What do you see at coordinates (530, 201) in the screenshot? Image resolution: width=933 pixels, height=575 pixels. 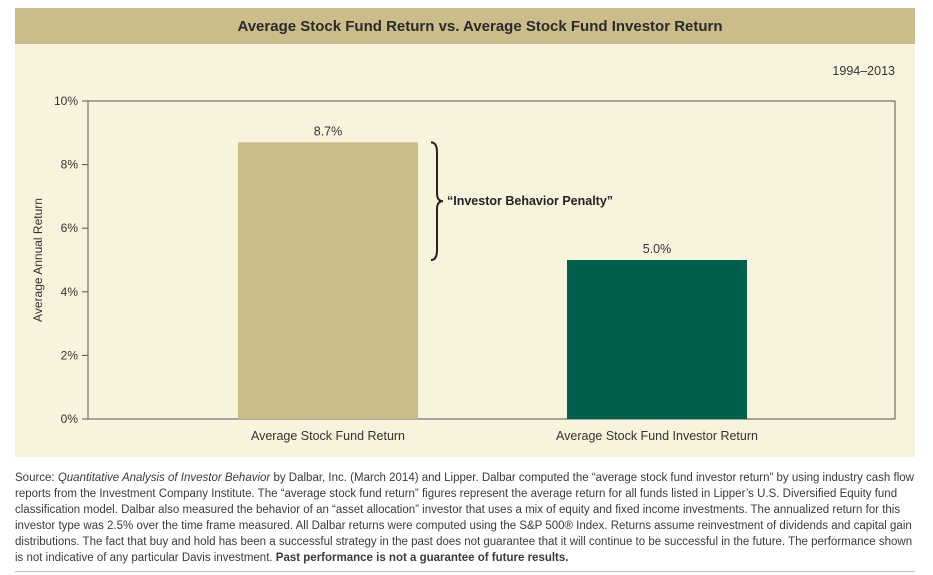 I see `penalty-annotation: “Investor Behavior Penalty”` at bounding box center [530, 201].